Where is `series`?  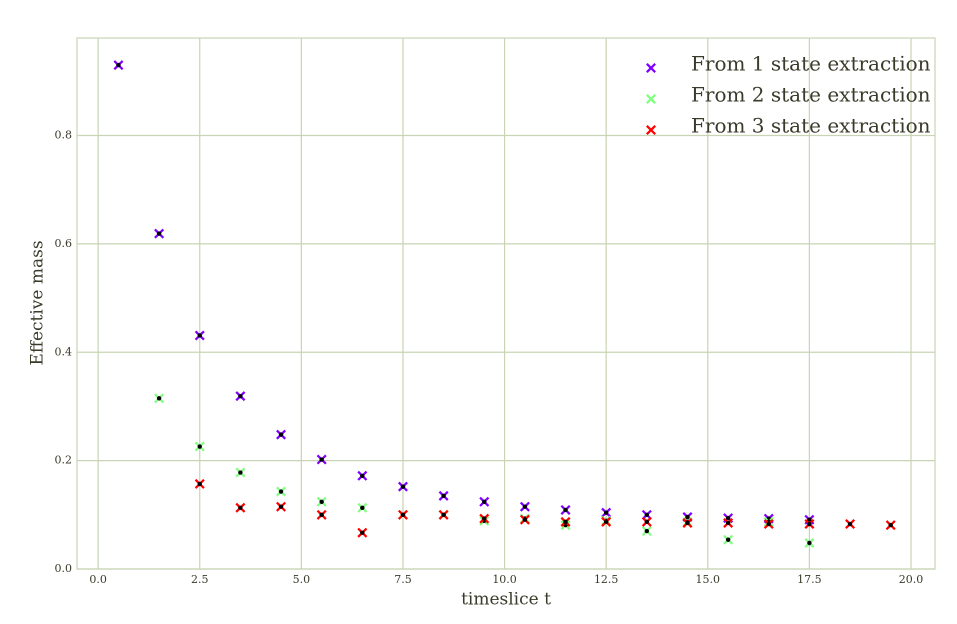 series is located at coordinates (545, 508).